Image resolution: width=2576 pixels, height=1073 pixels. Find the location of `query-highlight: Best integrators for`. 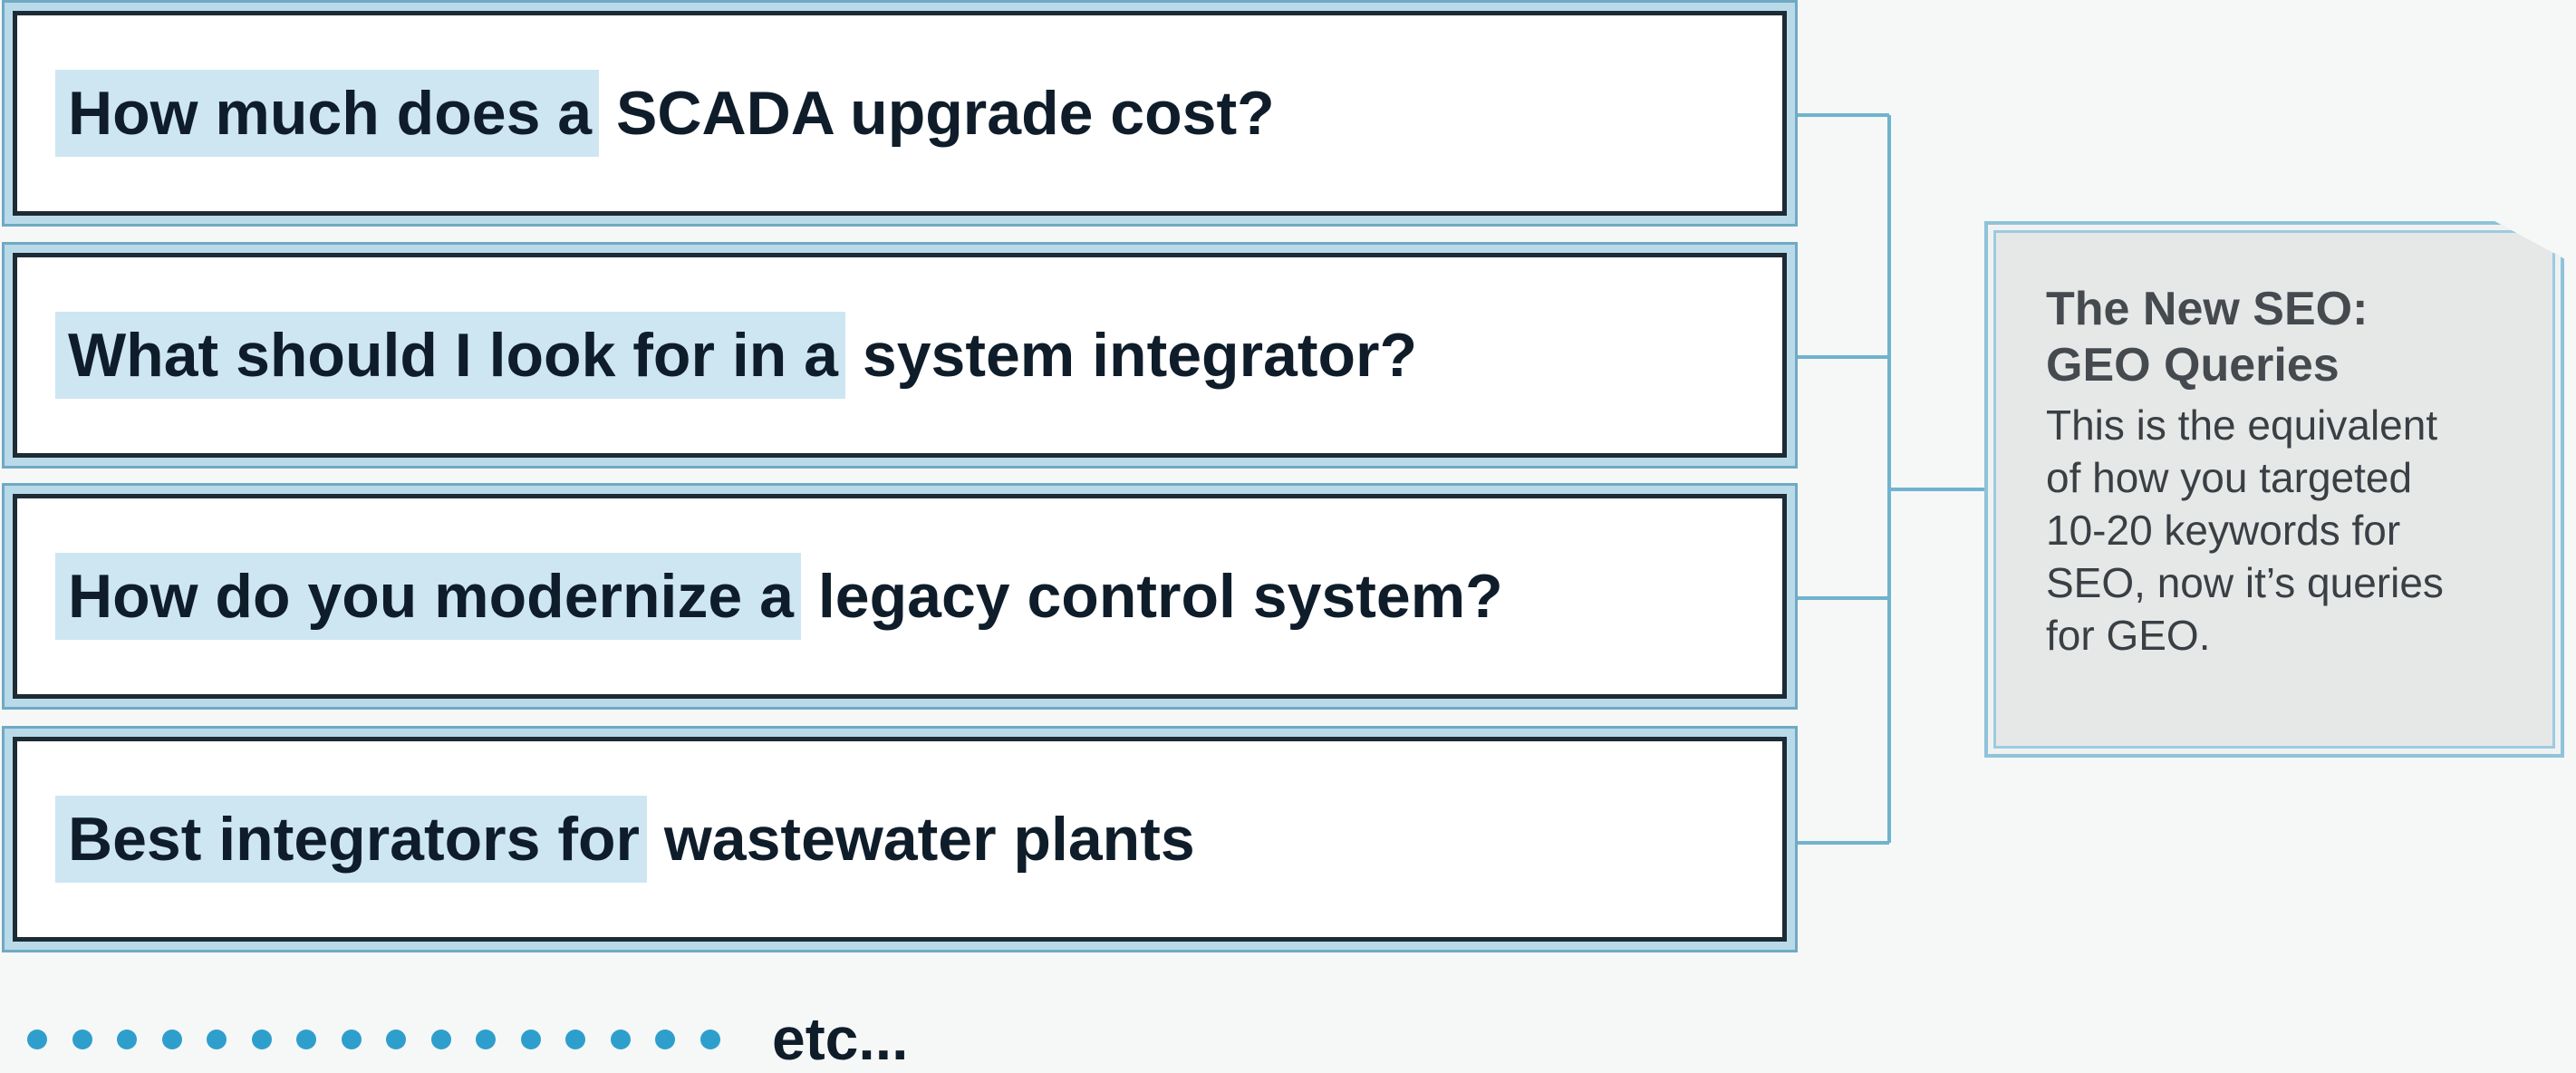

query-highlight: Best integrators for is located at coordinates (351, 839).